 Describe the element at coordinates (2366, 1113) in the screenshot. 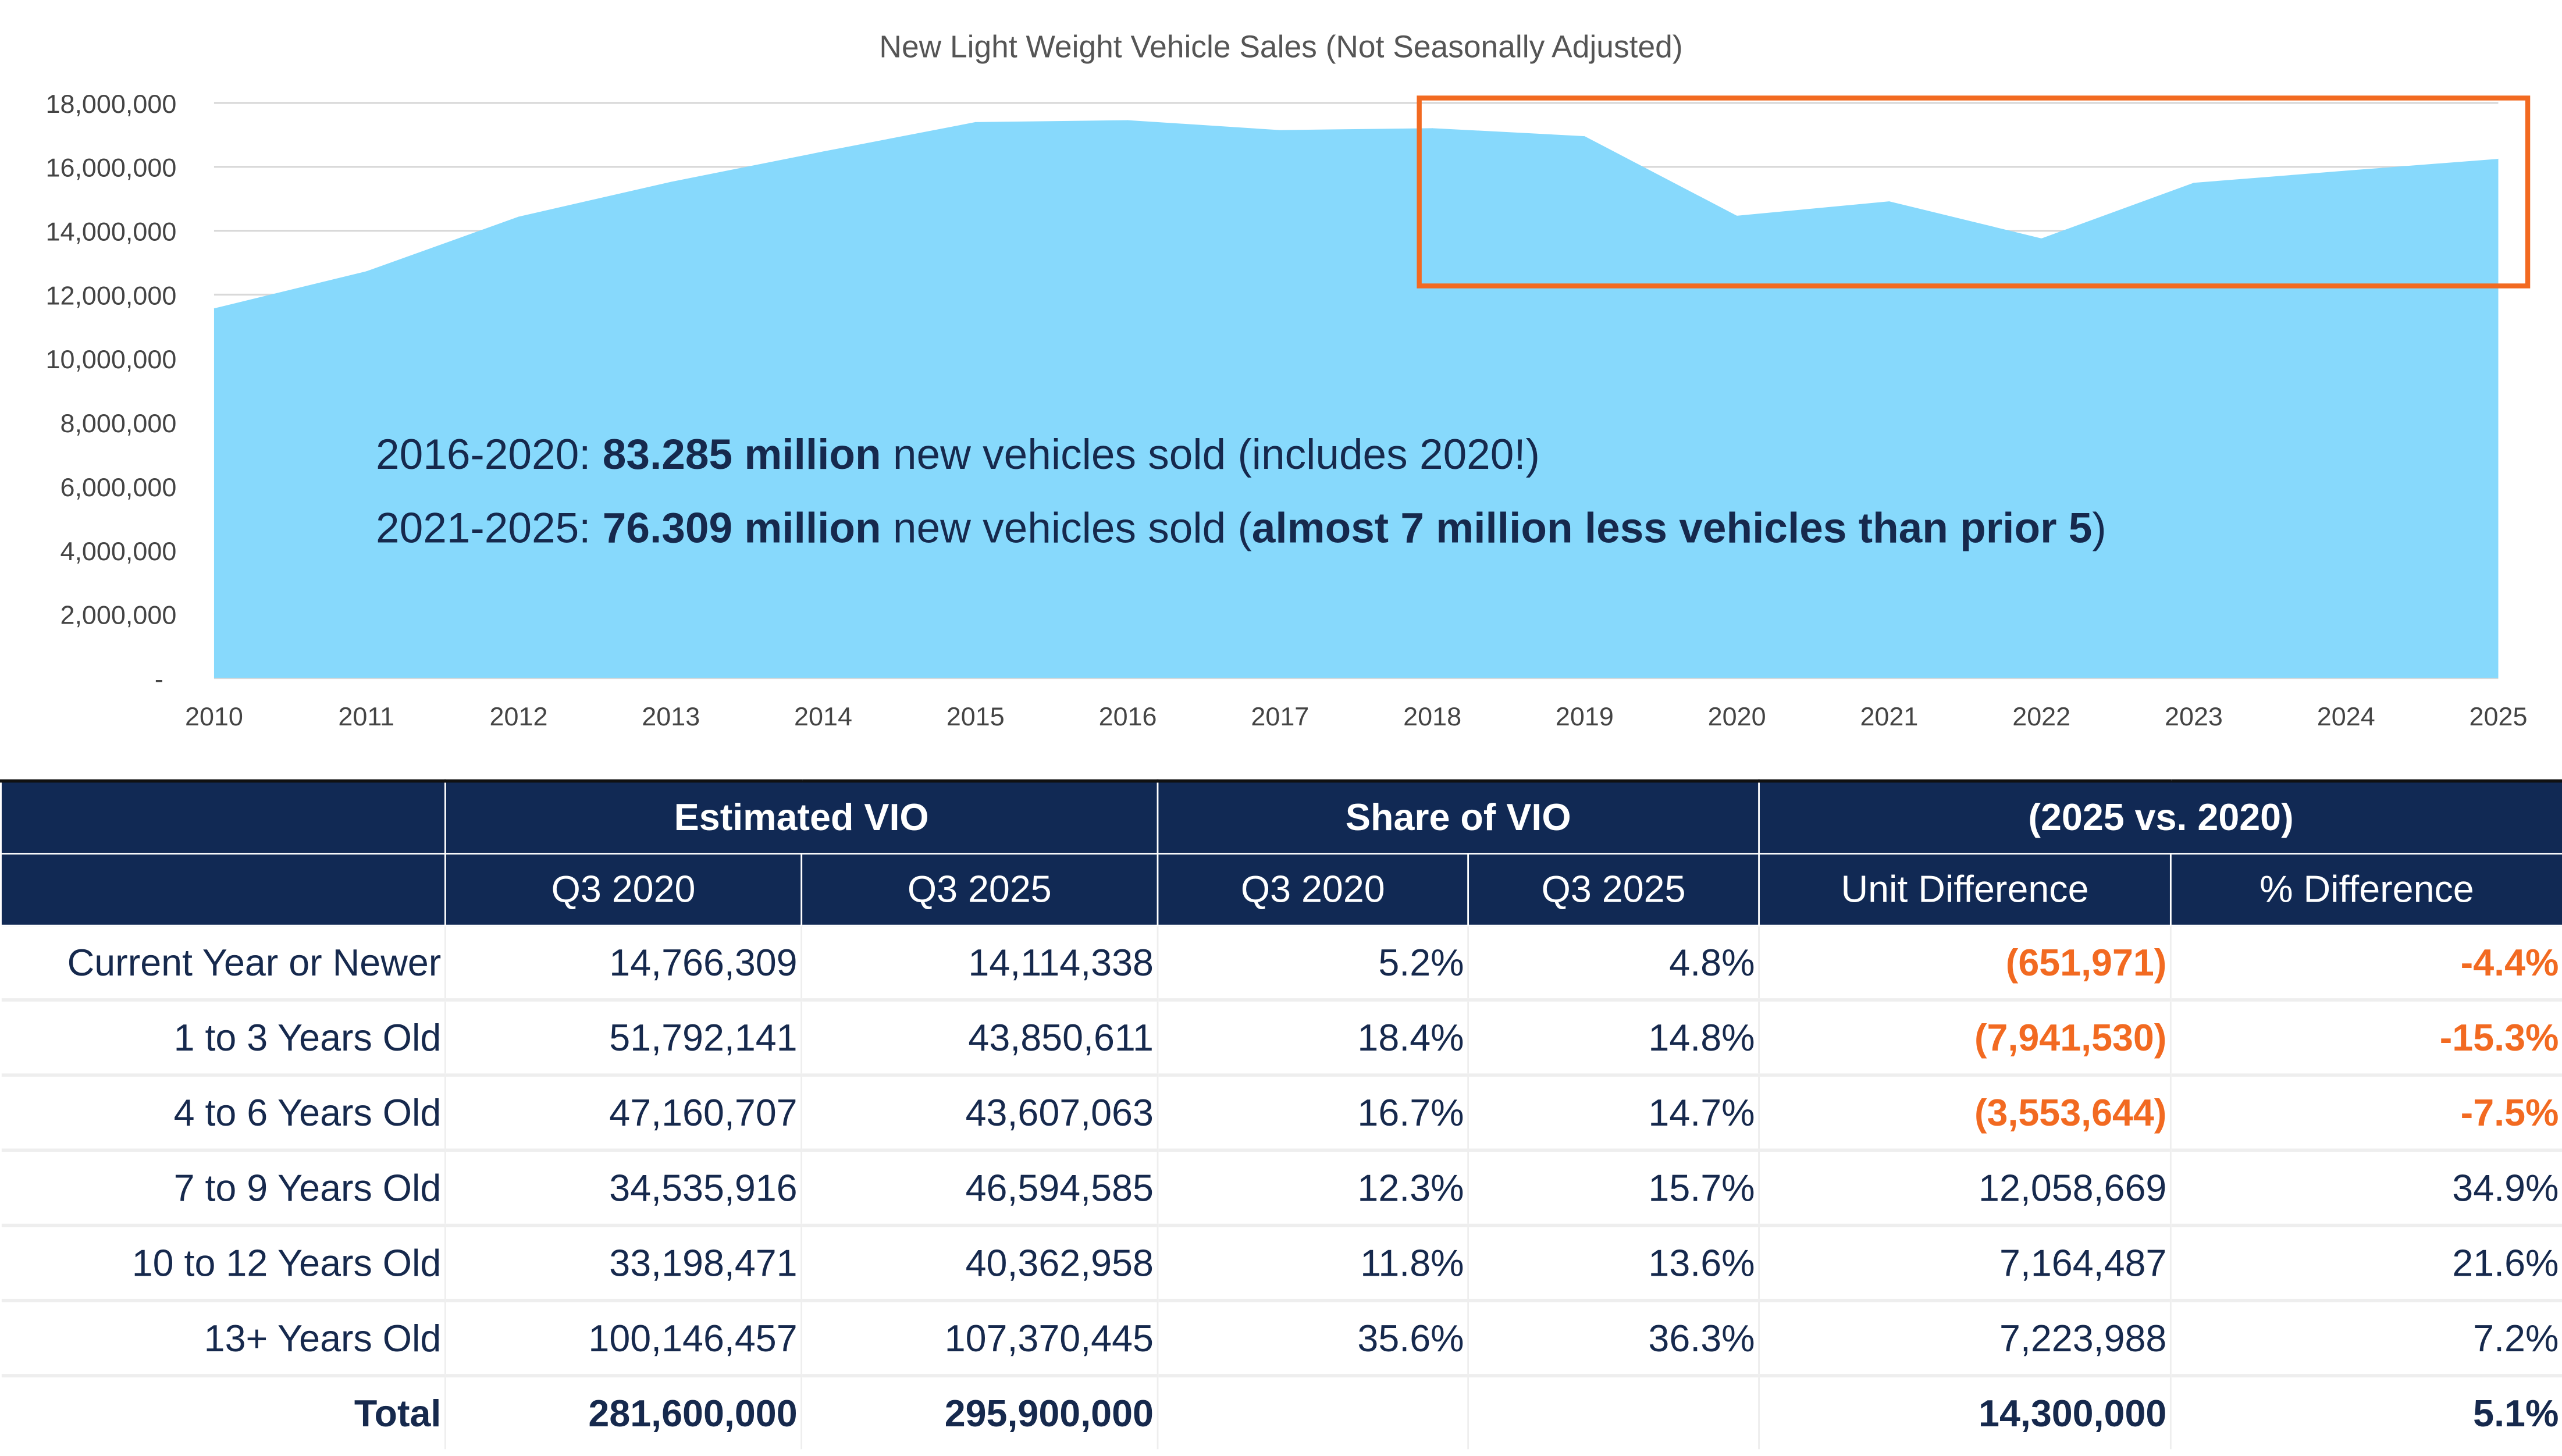

I see `table-cell: -7.5%` at that location.